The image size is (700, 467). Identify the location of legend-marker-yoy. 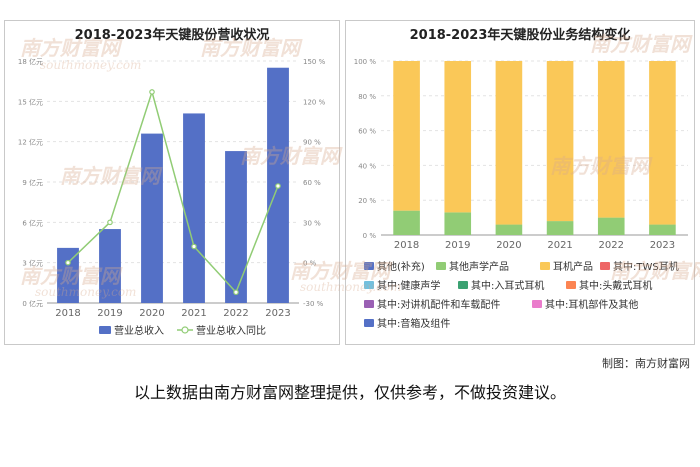
(185, 330).